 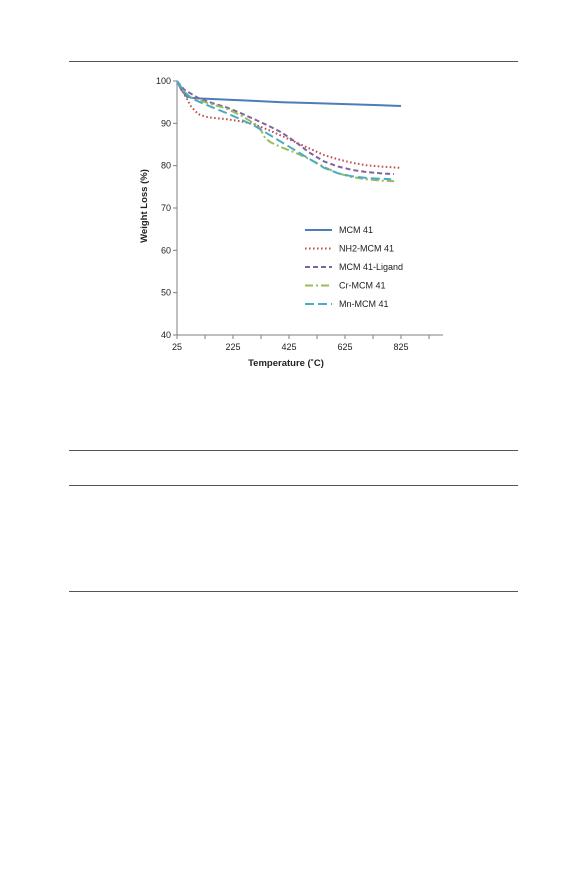 I want to click on y-tick-label: 90, so click(x=166, y=123).